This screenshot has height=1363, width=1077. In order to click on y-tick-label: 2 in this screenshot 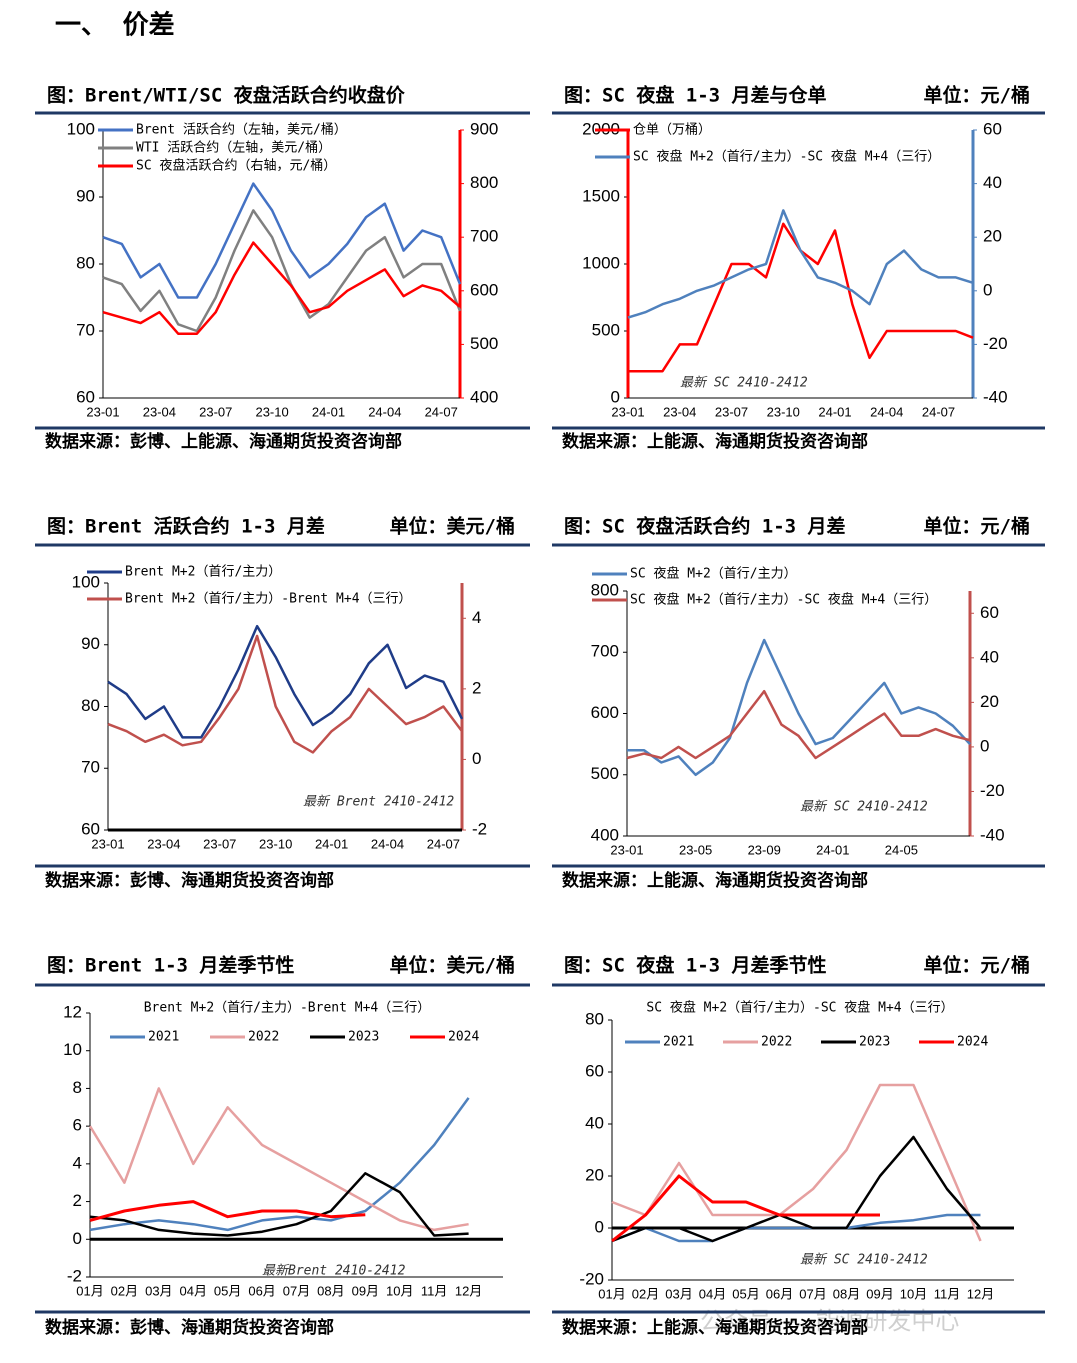, I will do `click(77, 1200)`.